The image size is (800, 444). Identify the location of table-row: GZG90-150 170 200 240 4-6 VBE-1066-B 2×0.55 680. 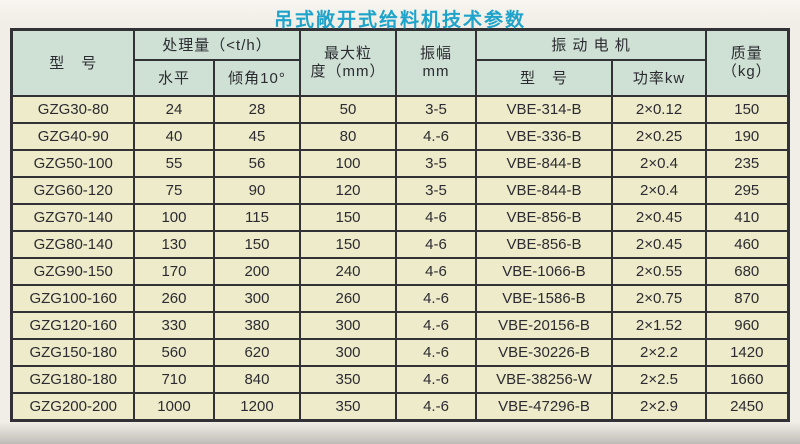
(400, 271).